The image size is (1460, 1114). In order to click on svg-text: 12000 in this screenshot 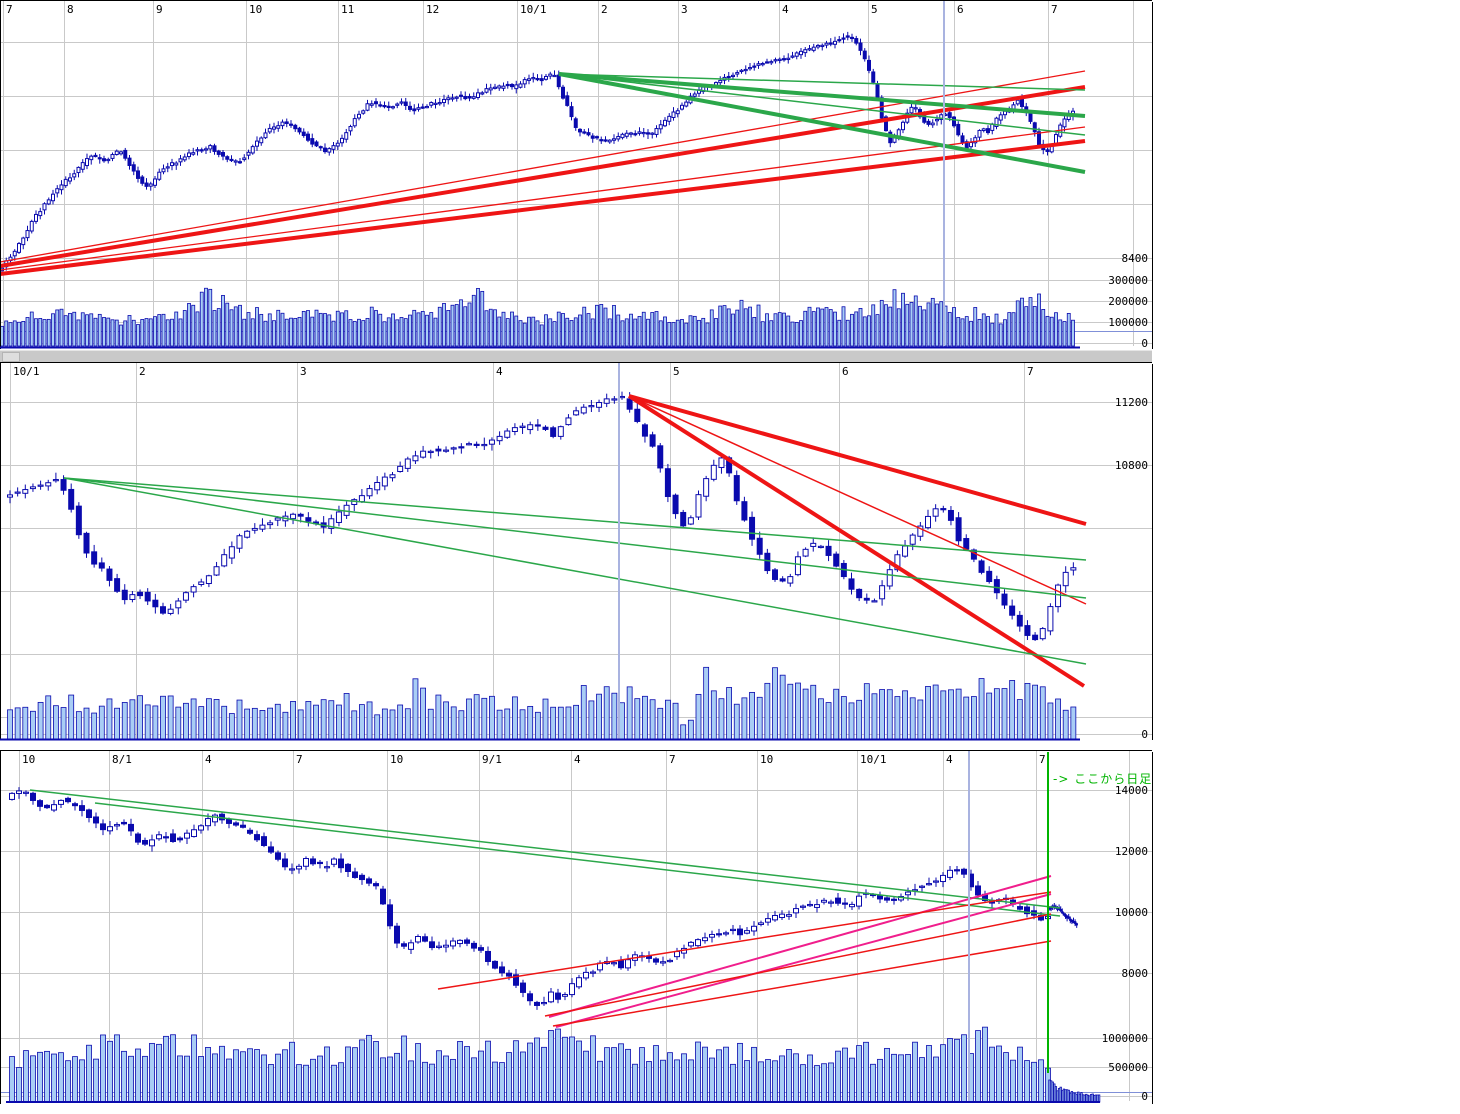, I will do `click(1131, 851)`.